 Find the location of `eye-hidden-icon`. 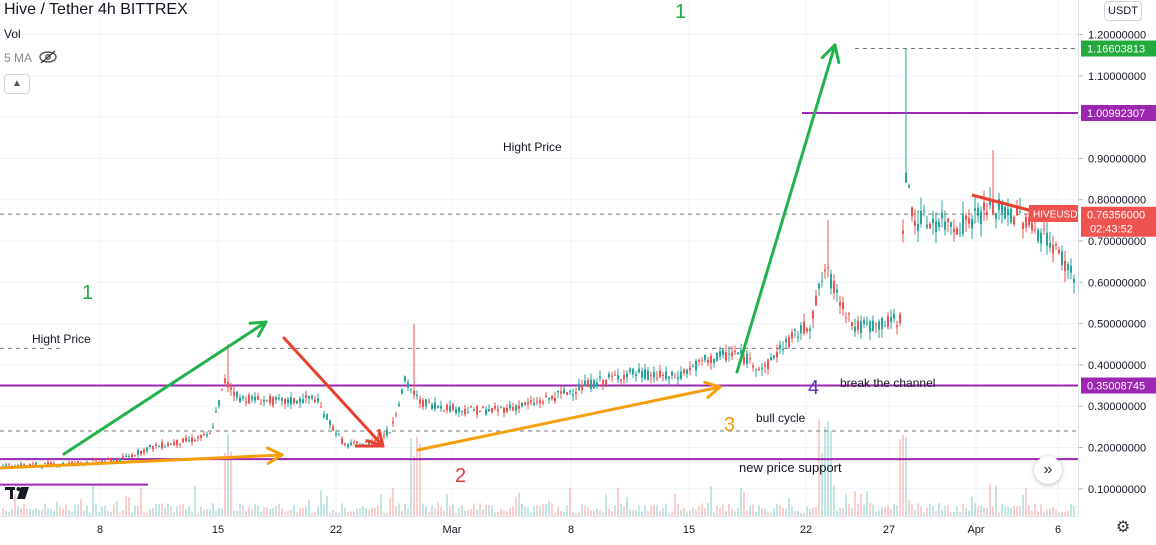

eye-hidden-icon is located at coordinates (48, 57).